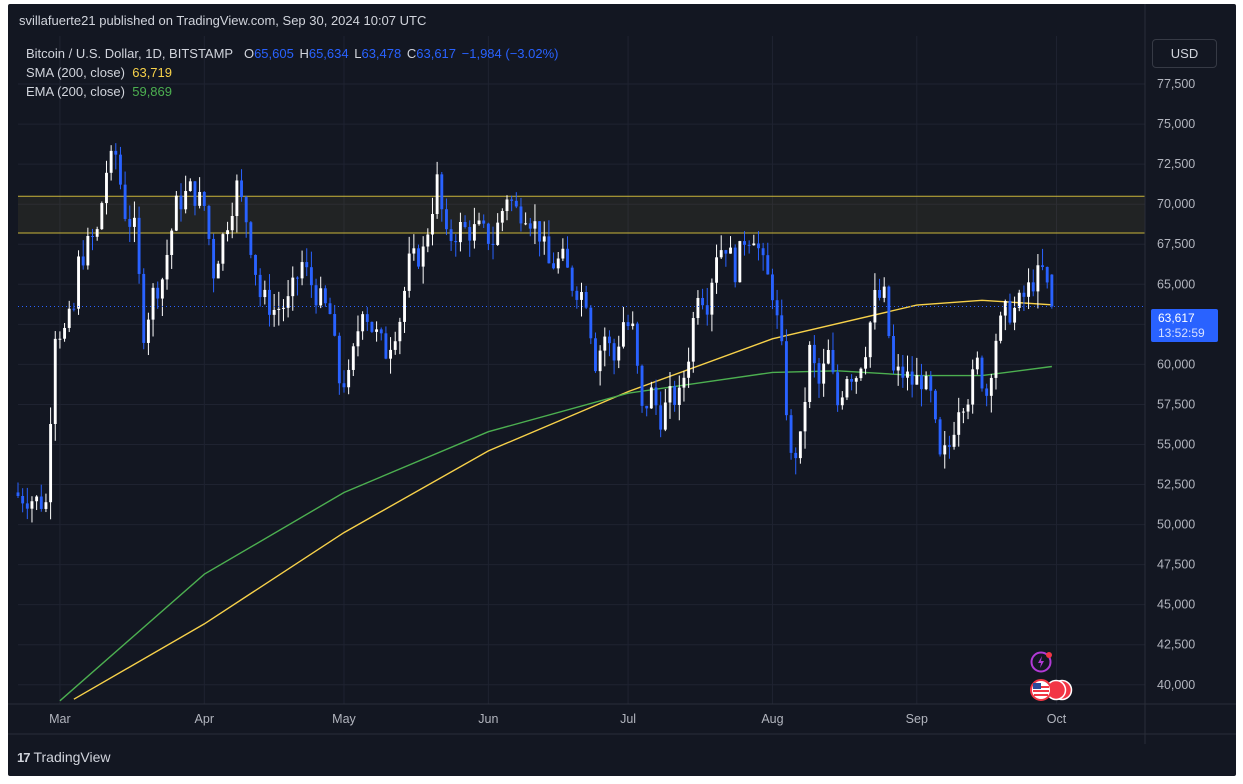 The height and width of the screenshot is (784, 1243). I want to click on brand-name: TradingView, so click(72, 757).